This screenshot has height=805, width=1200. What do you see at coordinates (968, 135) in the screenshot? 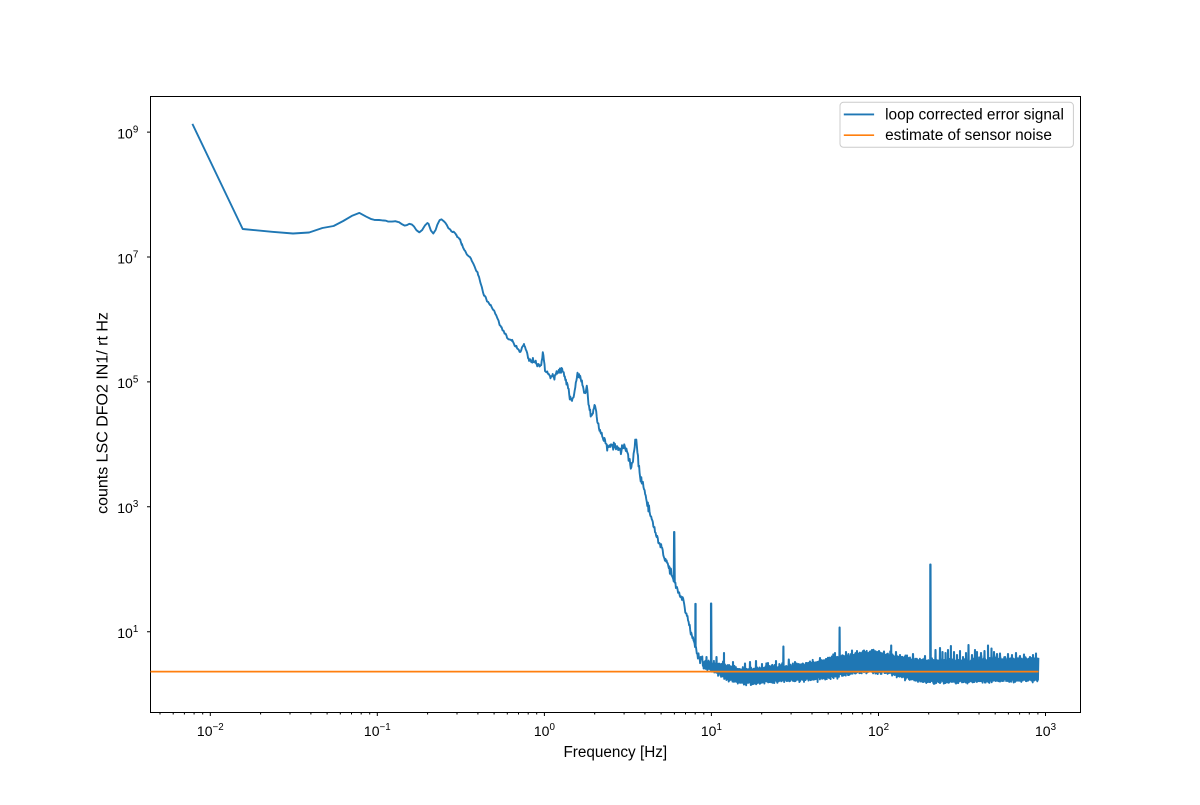
I see `svg-text: estimate of sensor noise` at bounding box center [968, 135].